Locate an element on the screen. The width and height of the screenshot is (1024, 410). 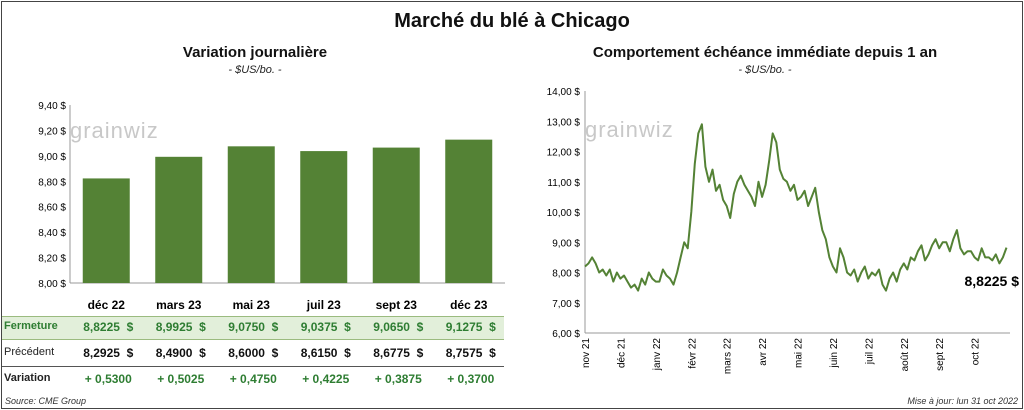
line-x-tick-label: juil 22 is located at coordinates (869, 352).